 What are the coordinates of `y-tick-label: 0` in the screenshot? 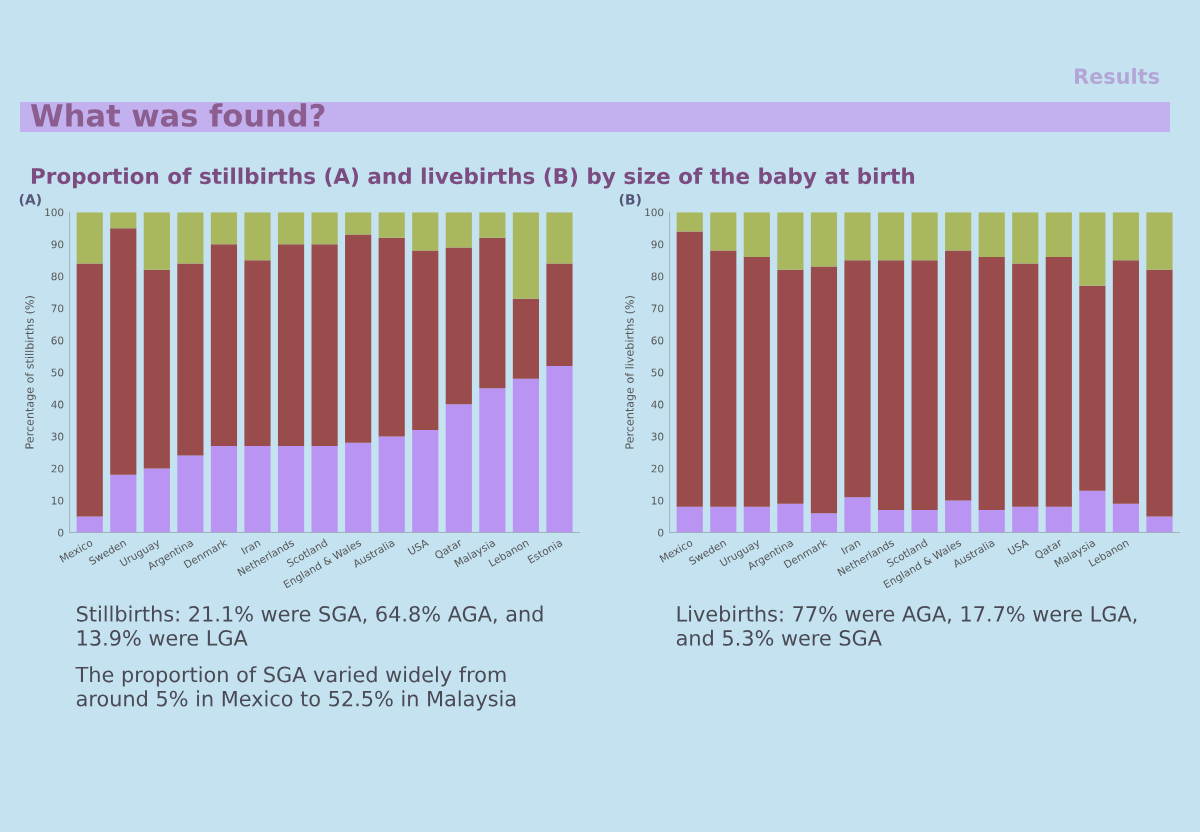 It's located at (661, 532).